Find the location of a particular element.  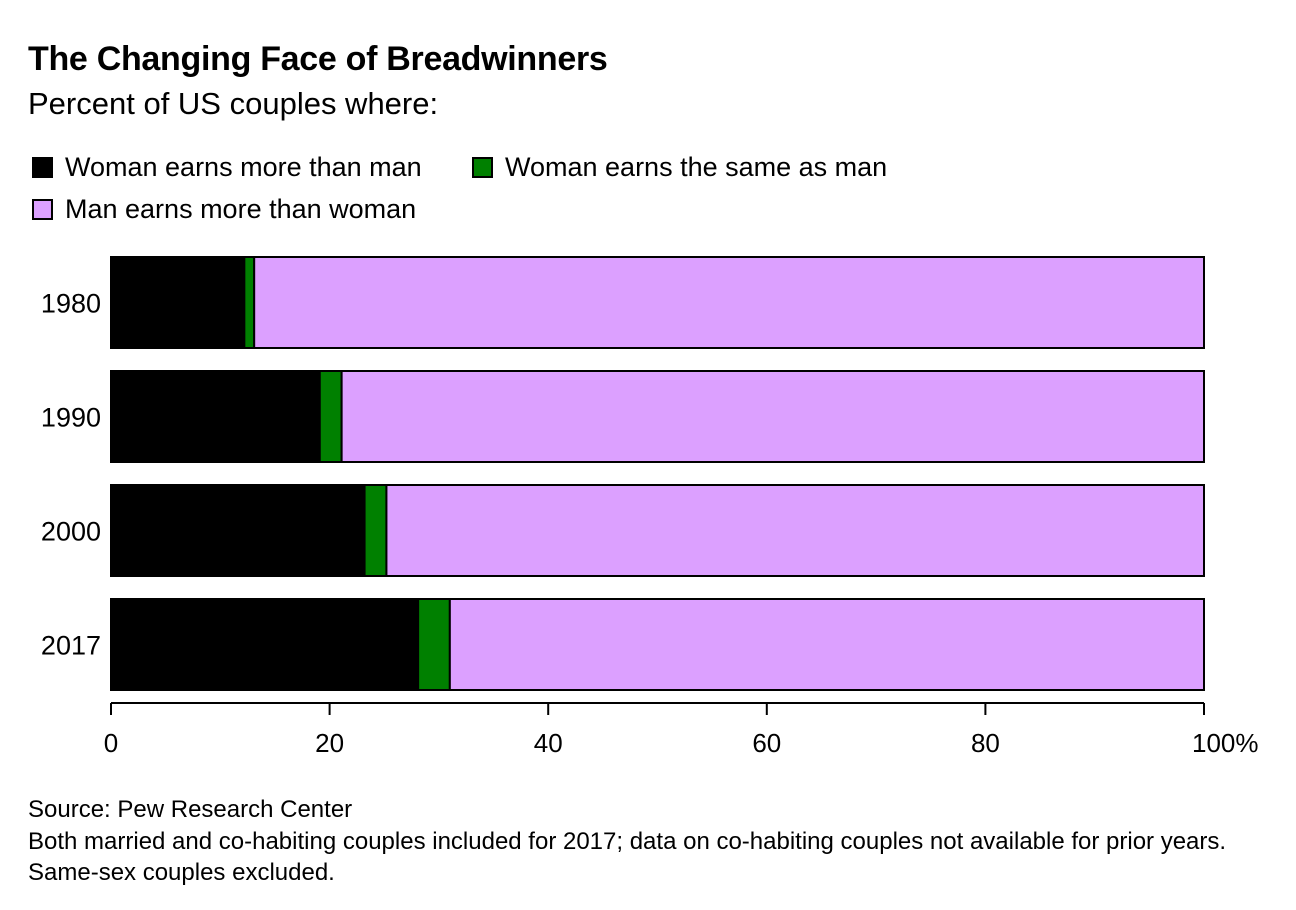

category-label-1990: 1990 is located at coordinates (71, 418).